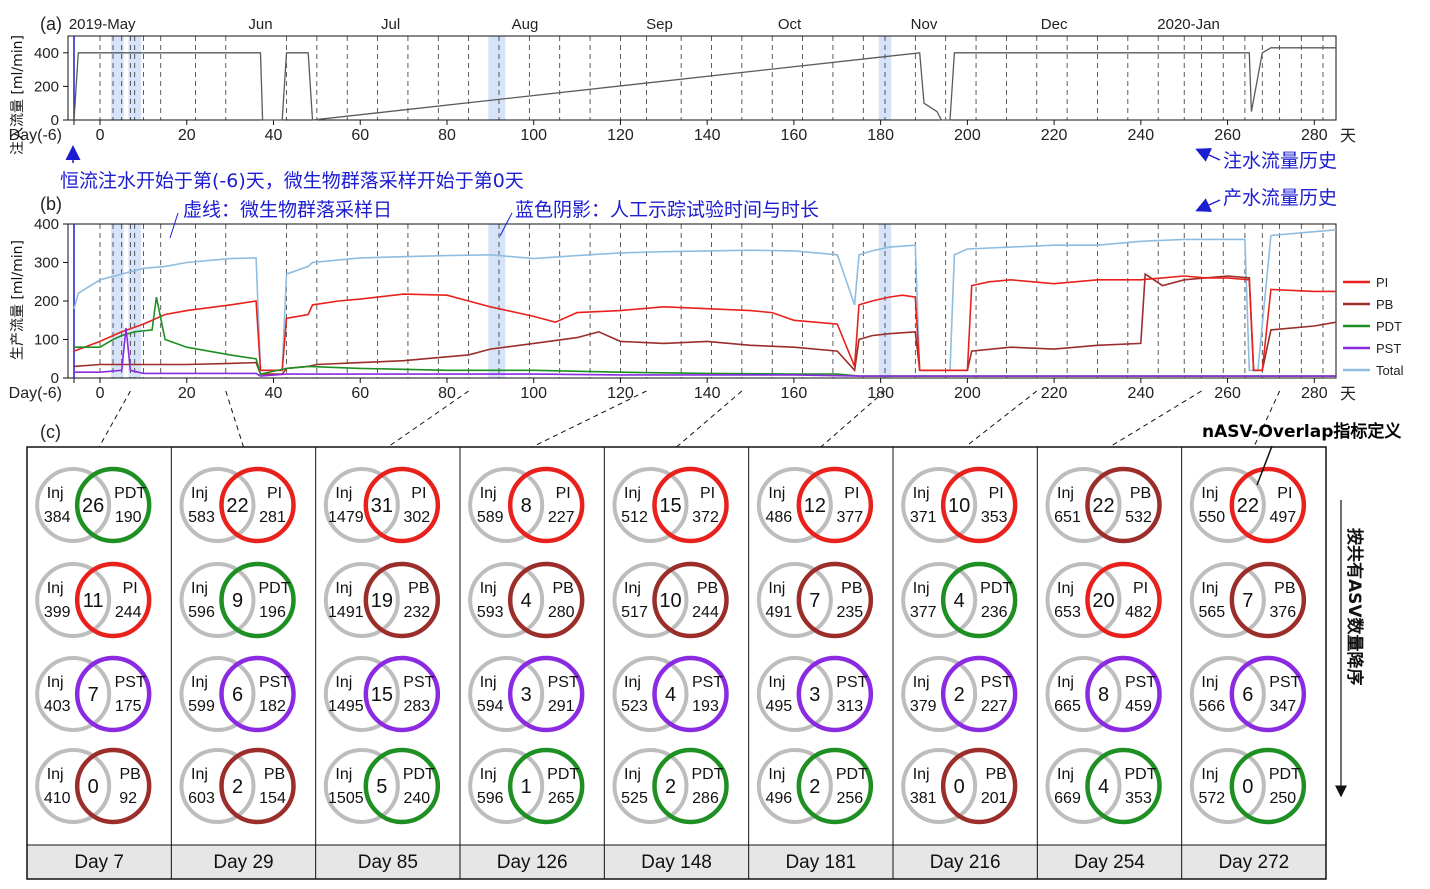  I want to click on venn-well-circle-pst, so click(546, 694).